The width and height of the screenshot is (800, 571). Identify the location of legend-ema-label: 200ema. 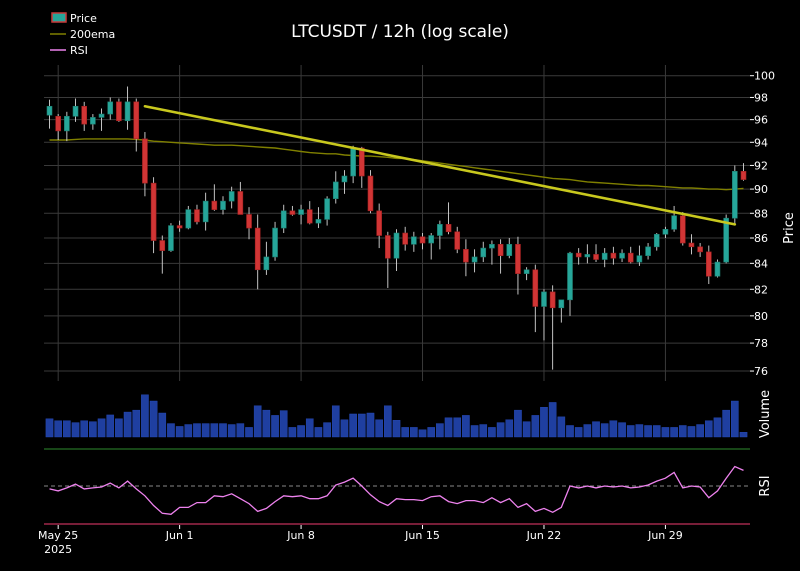
(92, 34).